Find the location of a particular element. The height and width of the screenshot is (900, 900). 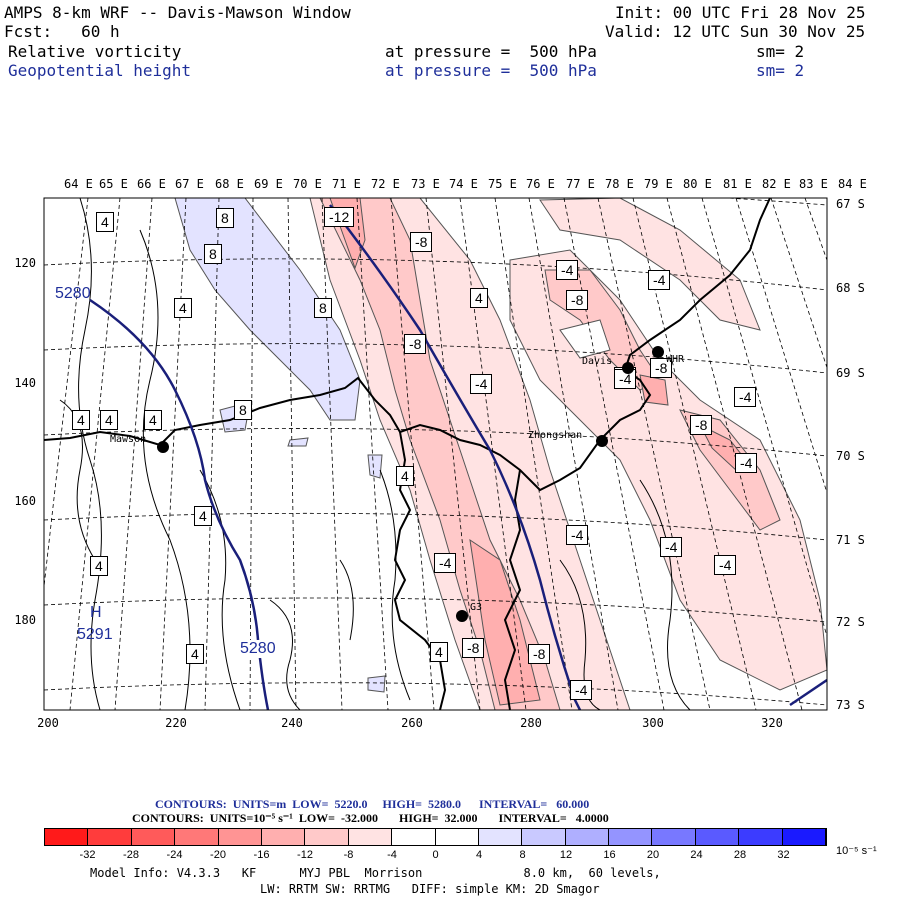

longitude-label: 73 E is located at coordinates (425, 184).